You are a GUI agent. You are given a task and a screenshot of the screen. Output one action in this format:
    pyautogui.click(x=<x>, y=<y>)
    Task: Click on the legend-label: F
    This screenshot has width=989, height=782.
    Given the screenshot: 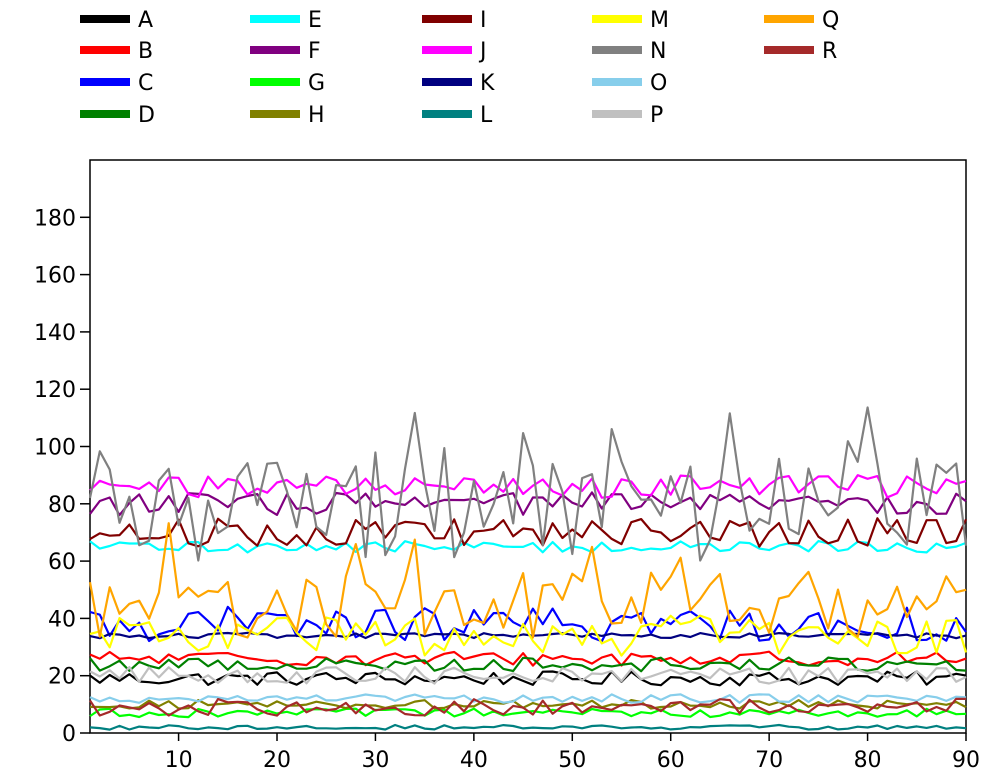 What is the action you would take?
    pyautogui.click(x=314, y=51)
    